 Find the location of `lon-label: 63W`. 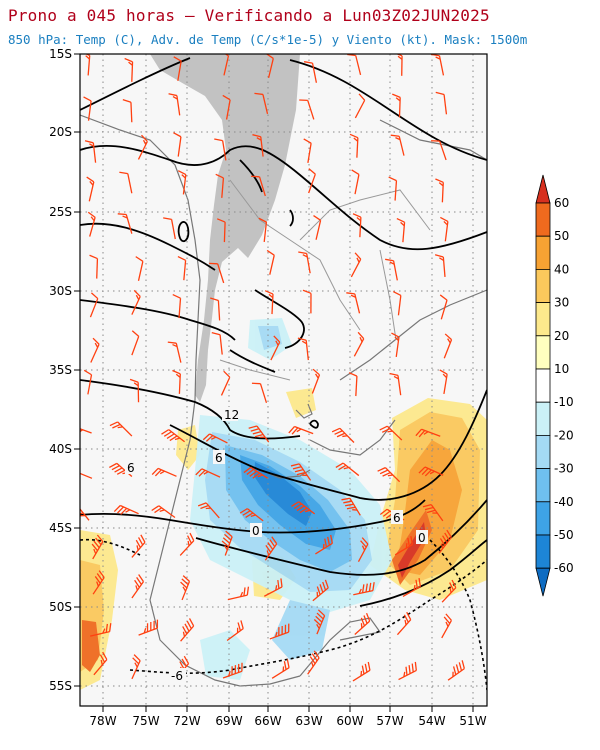

lon-label: 63W is located at coordinates (308, 721).